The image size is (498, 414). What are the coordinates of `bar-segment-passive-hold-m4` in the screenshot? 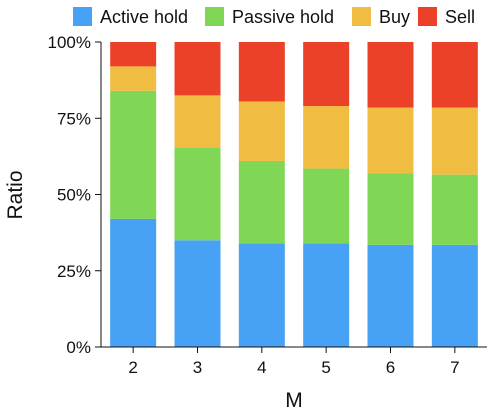 It's located at (261, 202).